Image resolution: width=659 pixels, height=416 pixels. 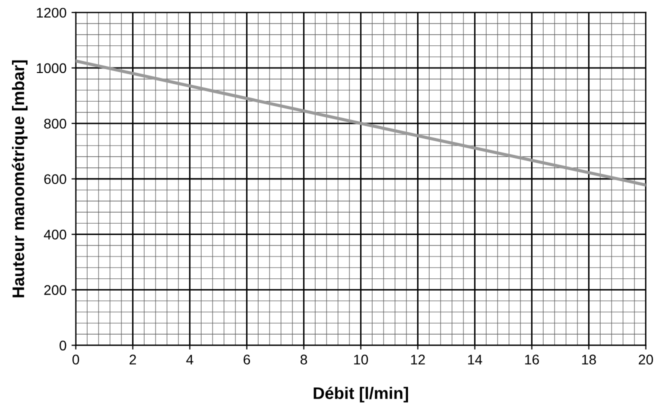 What do you see at coordinates (55, 235) in the screenshot?
I see `y-tick-label: 400` at bounding box center [55, 235].